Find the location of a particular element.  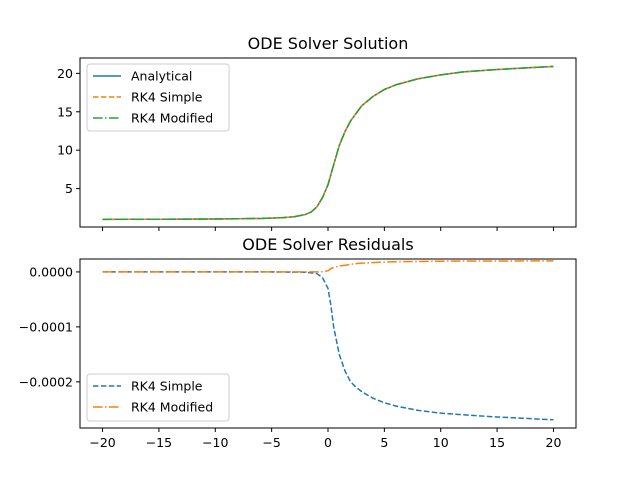

series-line-rk4-modified is located at coordinates (328, 266).